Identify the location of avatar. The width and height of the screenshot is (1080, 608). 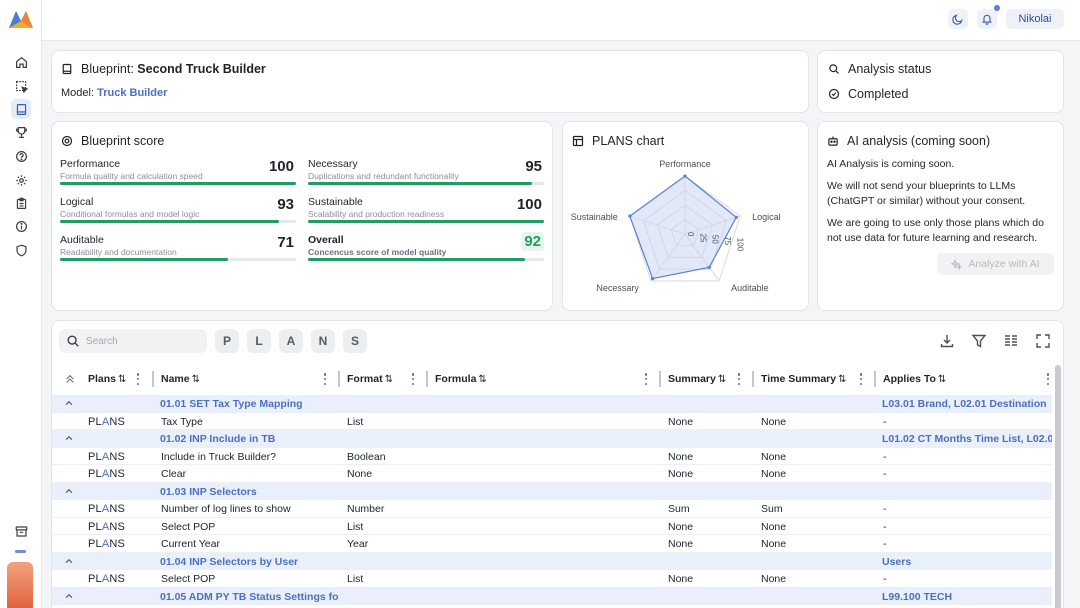
(20, 585).